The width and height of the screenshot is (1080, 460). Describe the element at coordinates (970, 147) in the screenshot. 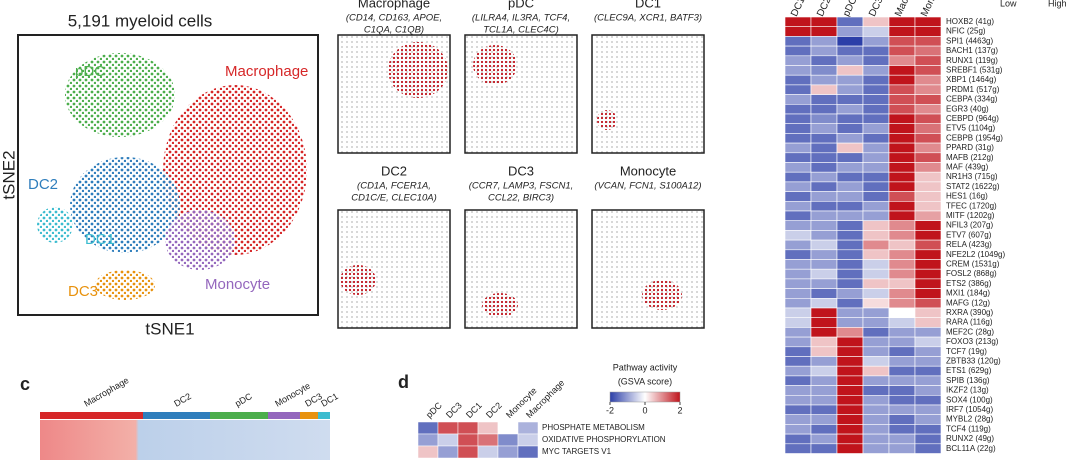

I see `row-label: PPARD (31g)` at that location.